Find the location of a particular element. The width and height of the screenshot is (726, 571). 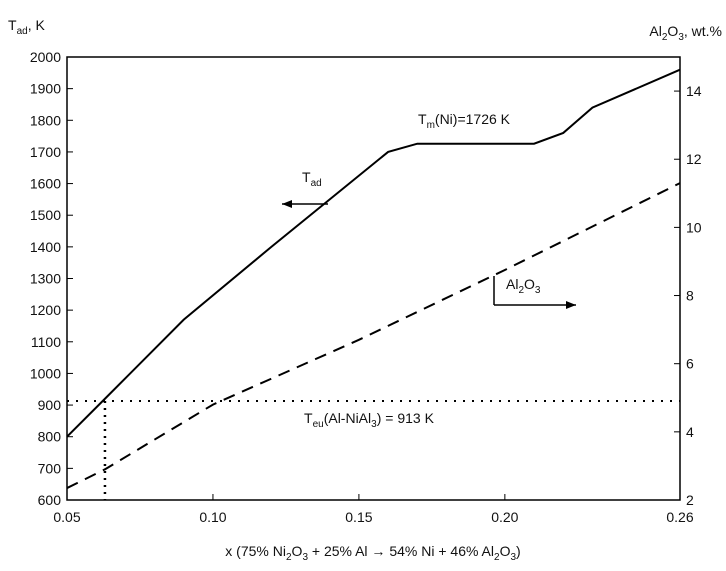

legend-label-part: Al is located at coordinates (512, 284).